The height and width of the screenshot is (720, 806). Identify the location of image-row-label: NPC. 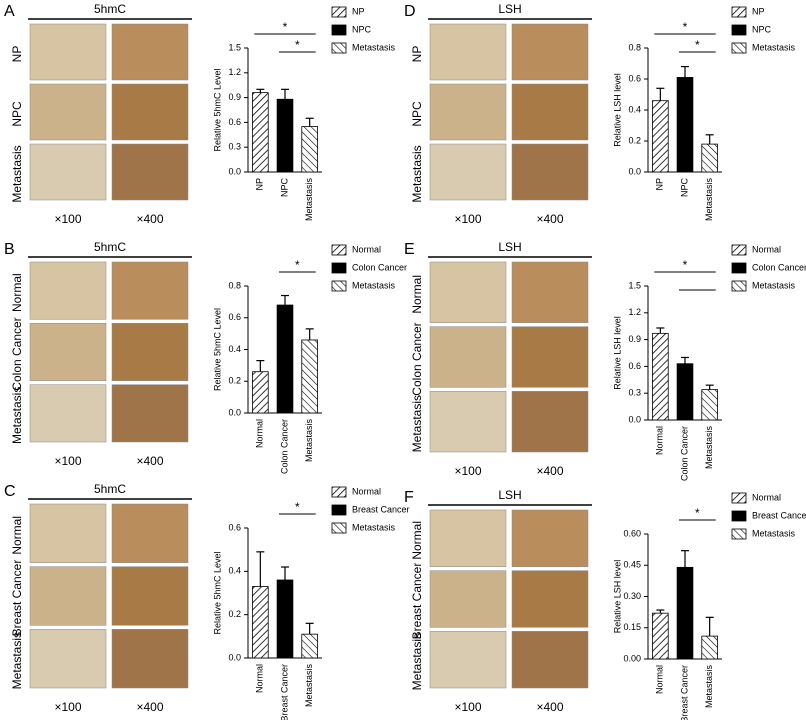
(417, 114).